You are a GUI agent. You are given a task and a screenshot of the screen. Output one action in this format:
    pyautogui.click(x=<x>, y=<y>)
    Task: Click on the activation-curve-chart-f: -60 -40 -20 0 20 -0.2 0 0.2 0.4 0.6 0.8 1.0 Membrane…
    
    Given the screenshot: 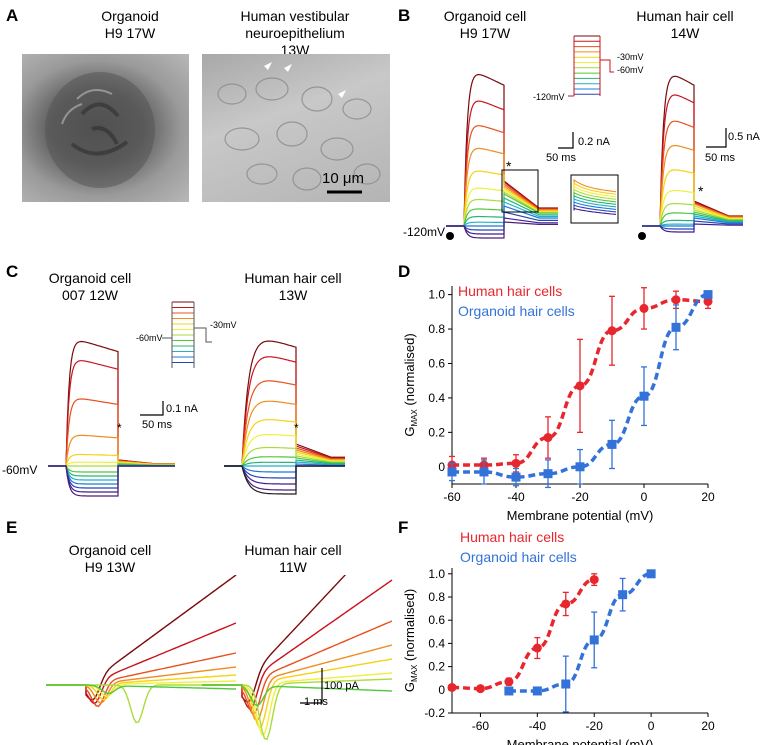 What is the action you would take?
    pyautogui.click(x=558, y=637)
    